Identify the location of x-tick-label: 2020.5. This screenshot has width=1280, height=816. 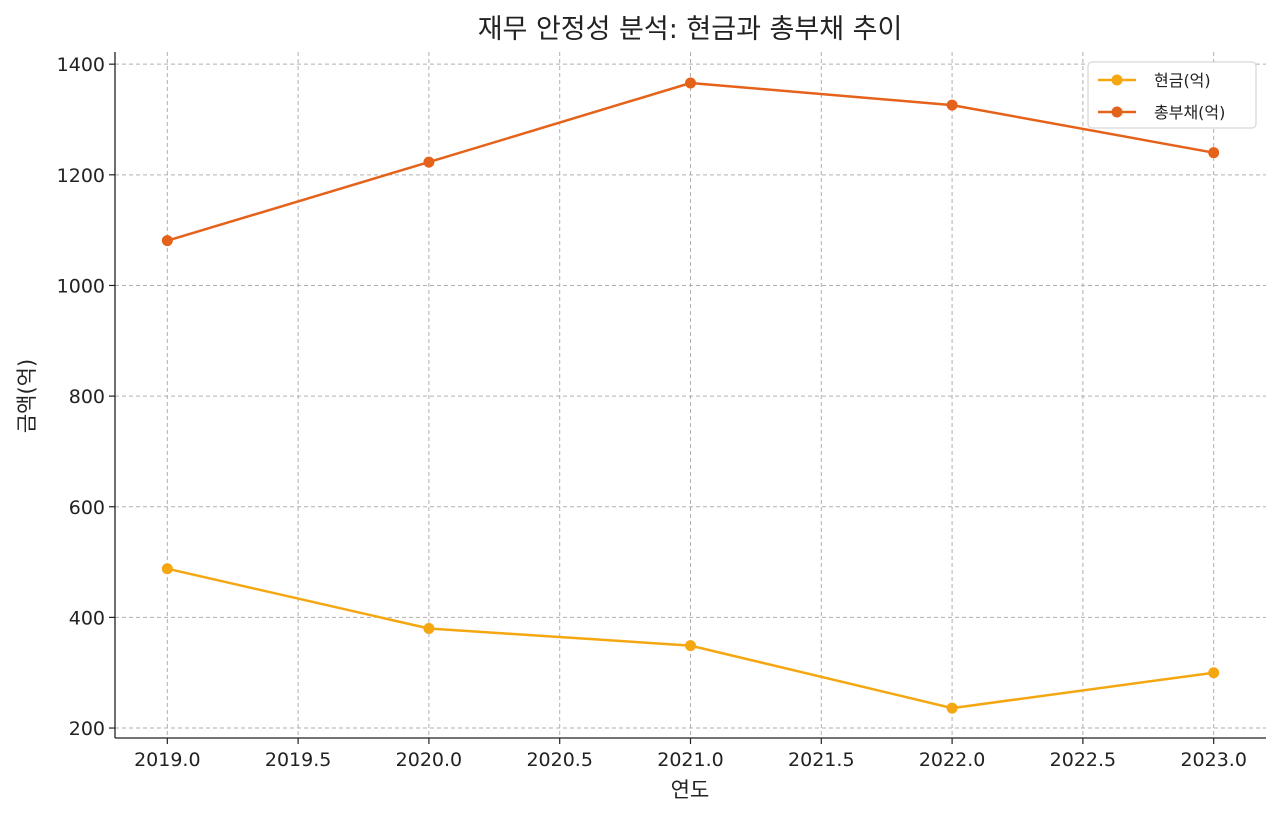
(559, 760).